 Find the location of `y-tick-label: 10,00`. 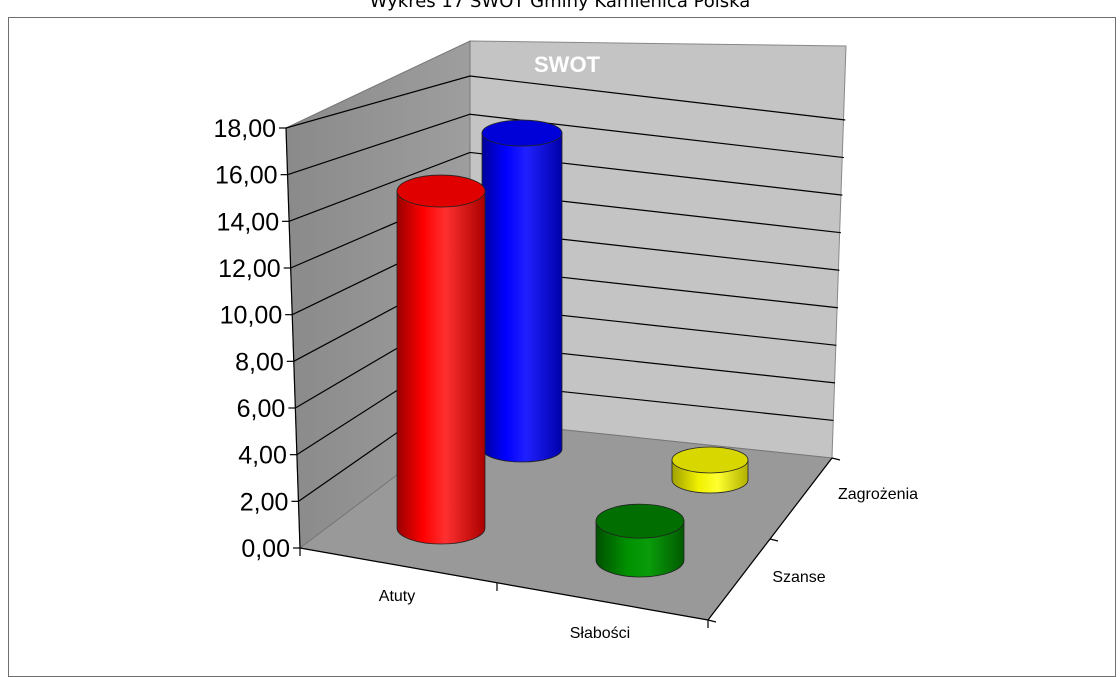

y-tick-label: 10,00 is located at coordinates (251, 316).